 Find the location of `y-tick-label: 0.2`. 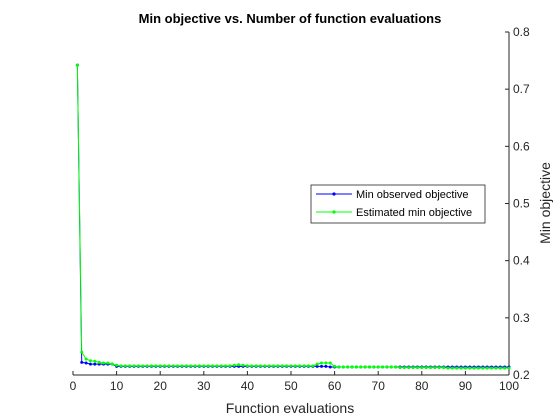

y-tick-label: 0.2 is located at coordinates (521, 375).